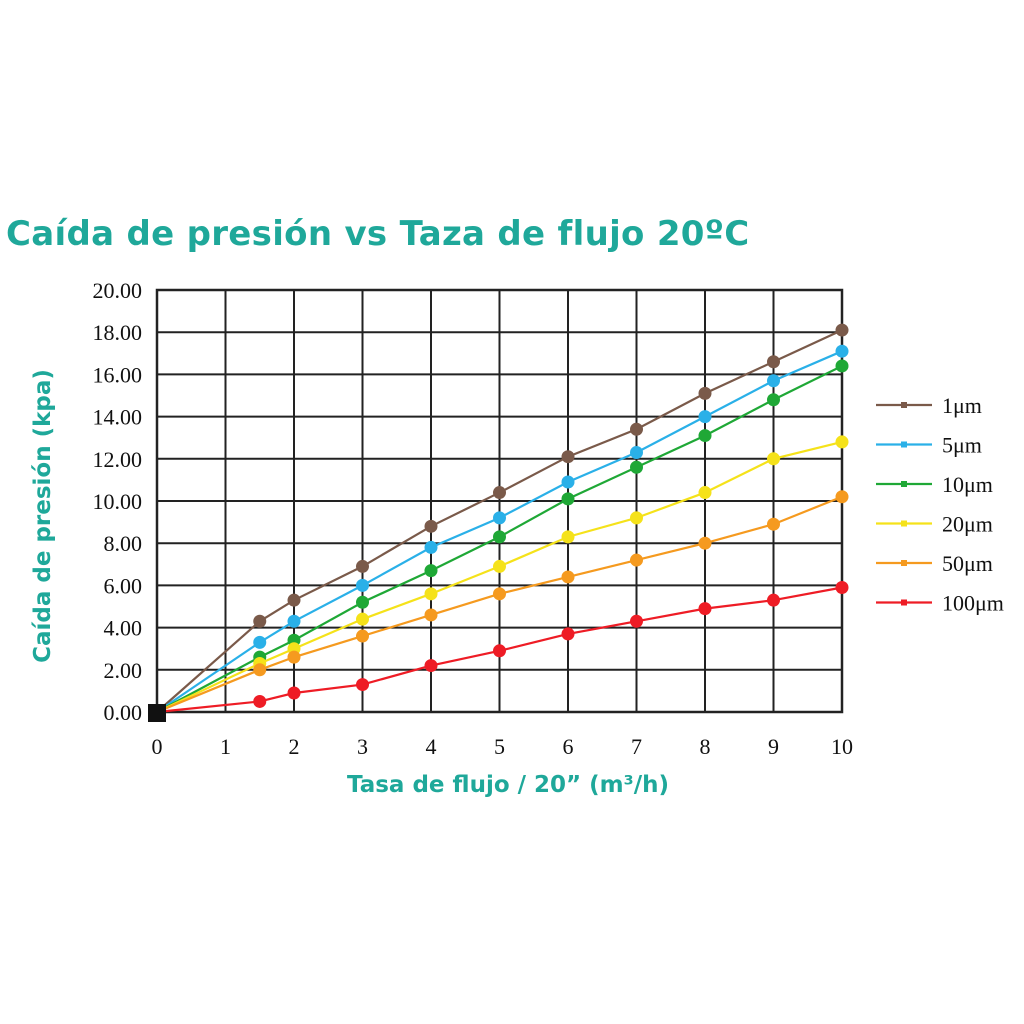 The height and width of the screenshot is (1024, 1024). I want to click on x-axis-title: Tasa de flujo / 20” (m³/h), so click(508, 785).